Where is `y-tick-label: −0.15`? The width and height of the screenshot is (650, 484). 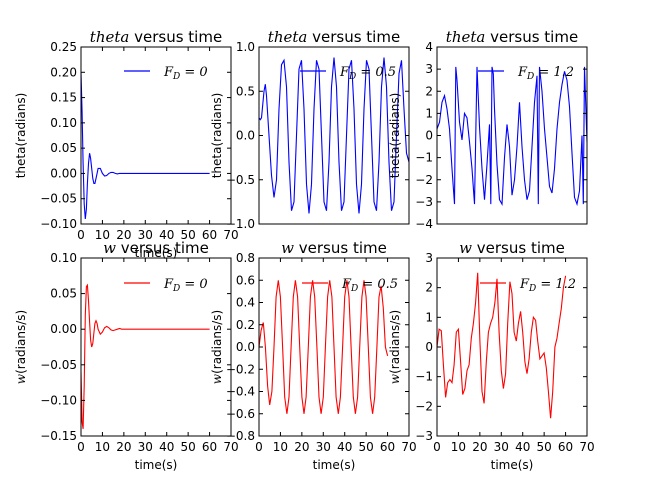 y-tick-label: −0.15 is located at coordinates (58, 436).